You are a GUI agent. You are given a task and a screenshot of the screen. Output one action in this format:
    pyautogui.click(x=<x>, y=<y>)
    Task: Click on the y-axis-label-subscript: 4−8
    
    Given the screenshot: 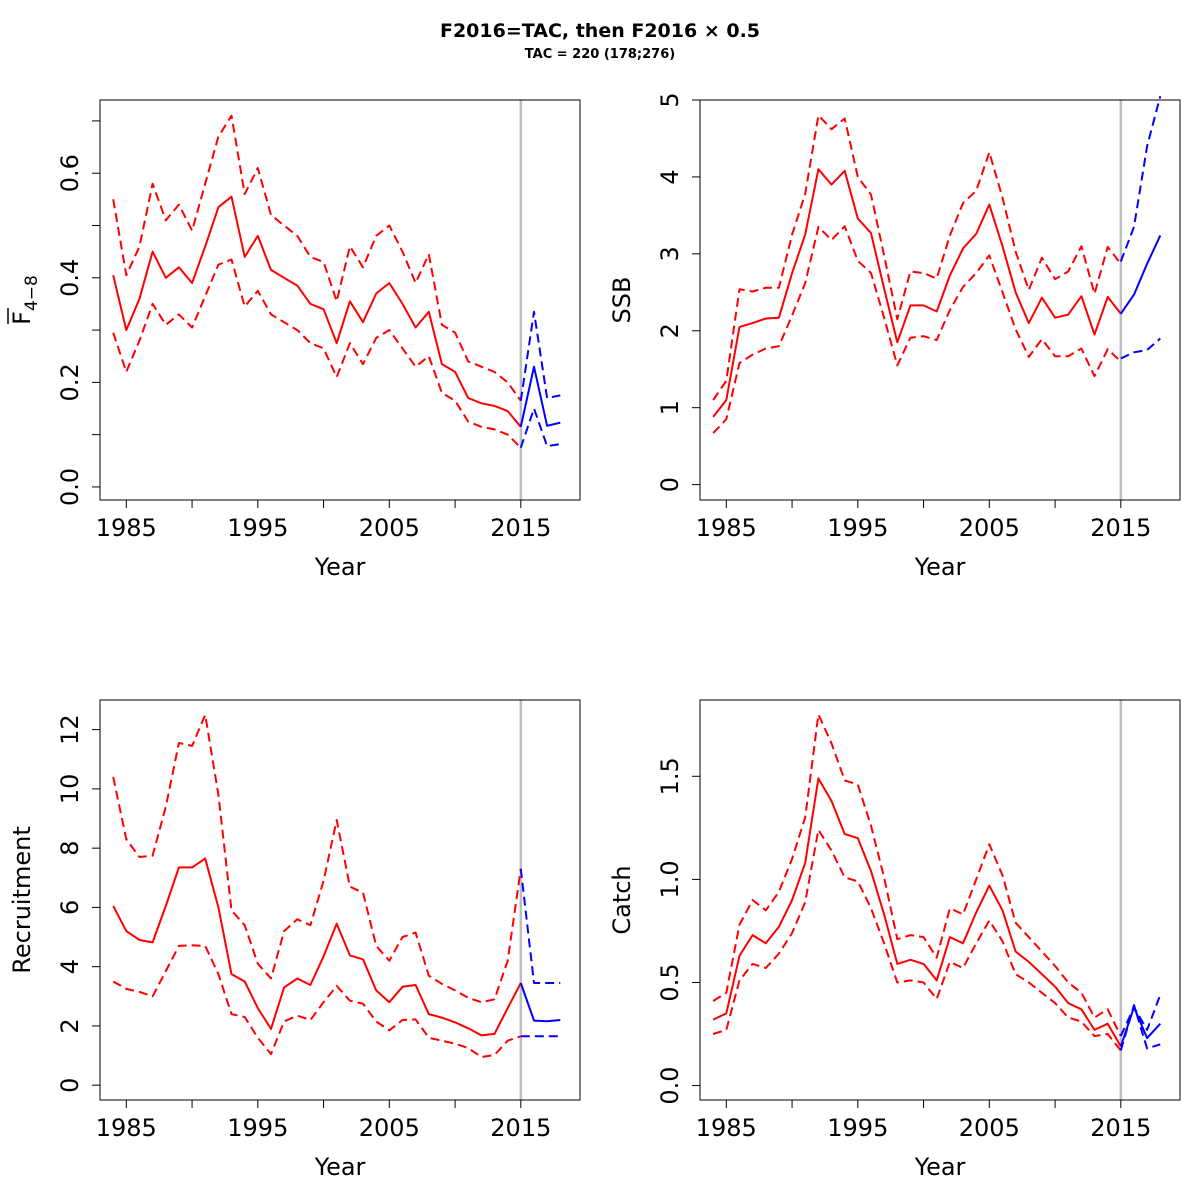 What is the action you would take?
    pyautogui.click(x=32, y=293)
    